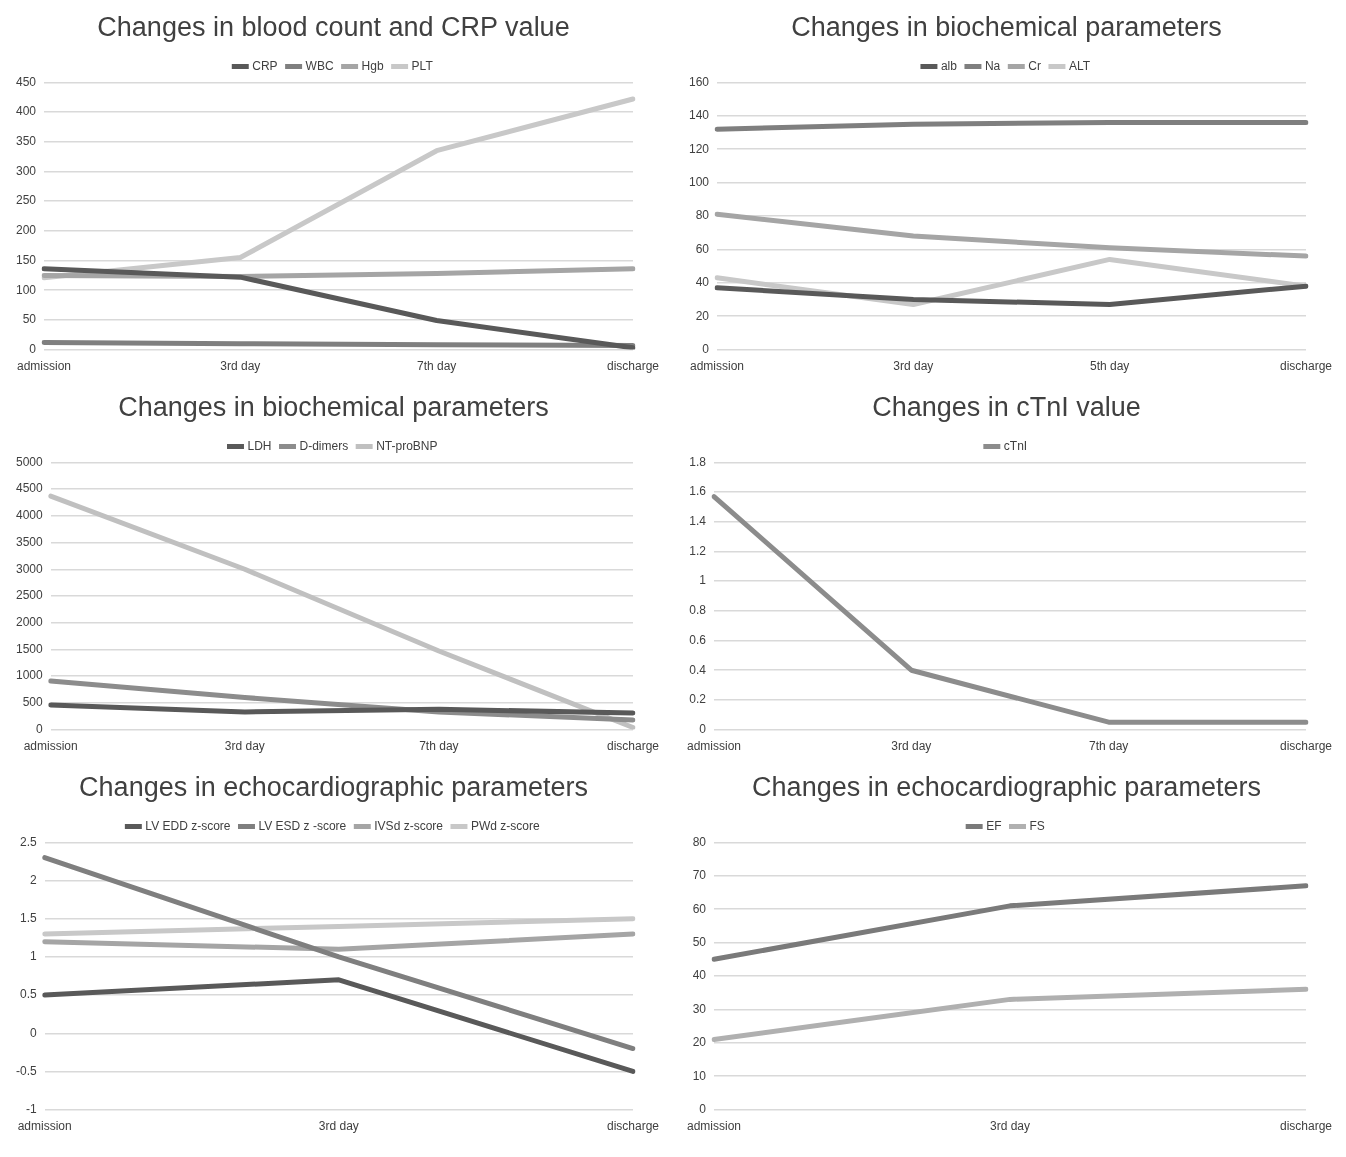  I want to click on y-tick-label: 0.2, so click(698, 699).